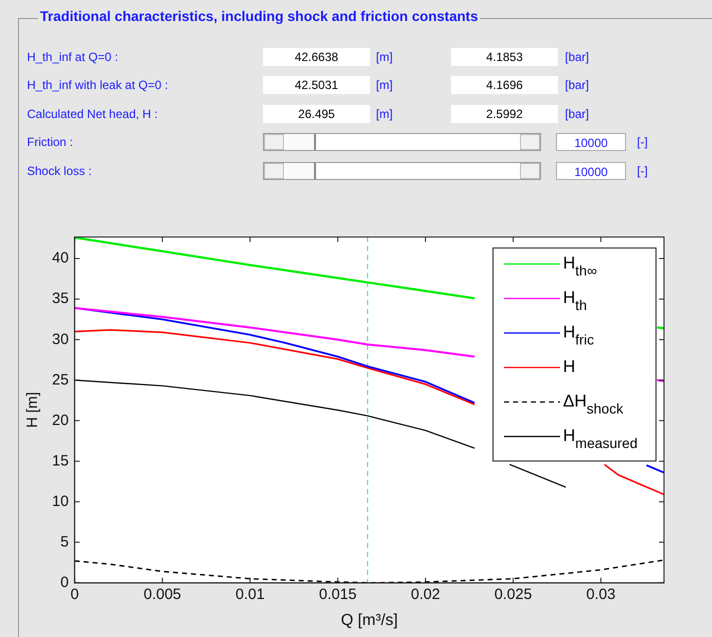  What do you see at coordinates (425, 594) in the screenshot?
I see `x-tick-label: 0.02` at bounding box center [425, 594].